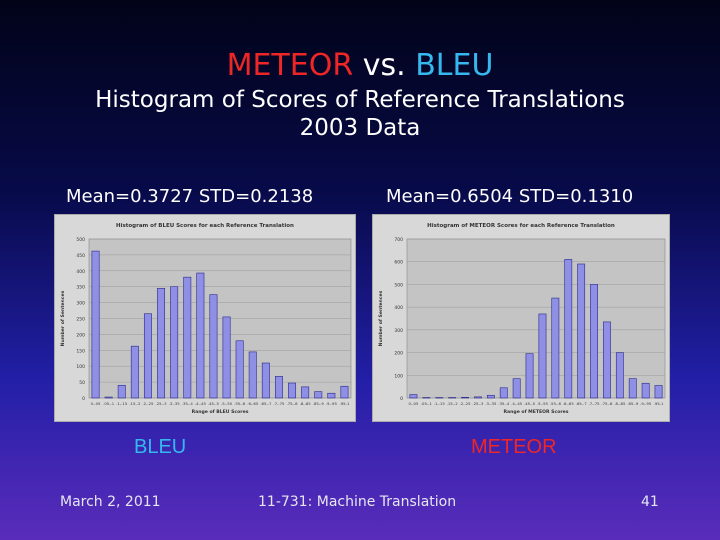  I want to click on bleu-stats: Mean=0.3727 STD=0.2138, so click(190, 196).